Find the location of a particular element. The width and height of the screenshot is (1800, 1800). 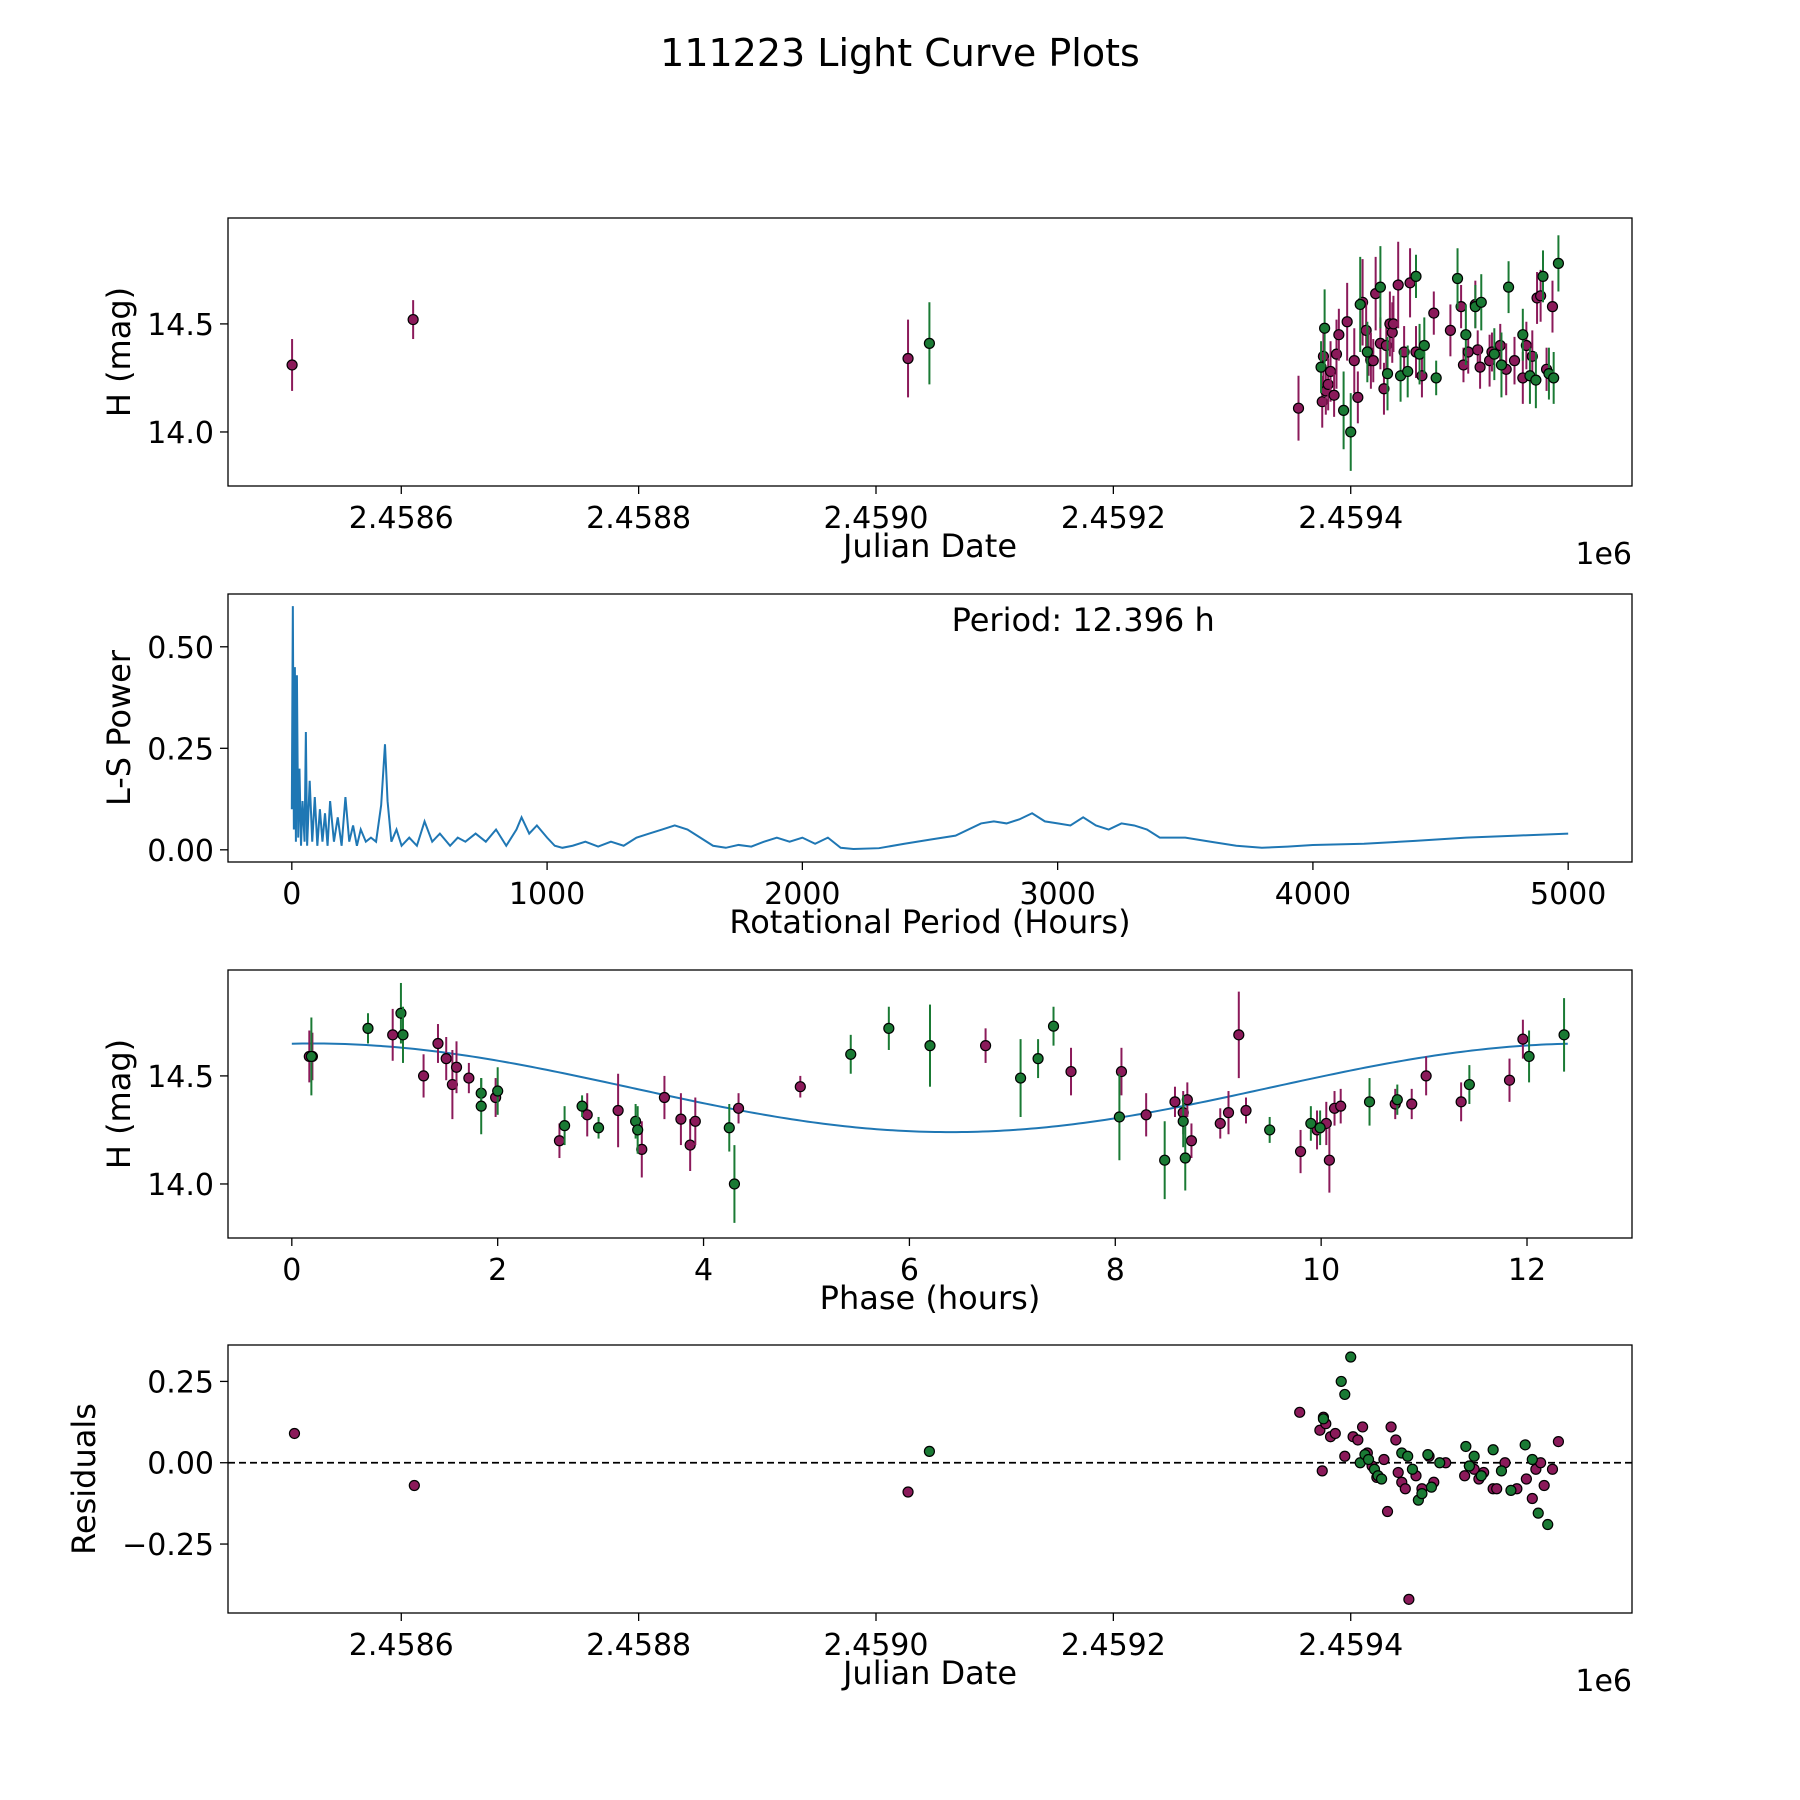

ls-ylabel: L-S Power is located at coordinates (119, 727).